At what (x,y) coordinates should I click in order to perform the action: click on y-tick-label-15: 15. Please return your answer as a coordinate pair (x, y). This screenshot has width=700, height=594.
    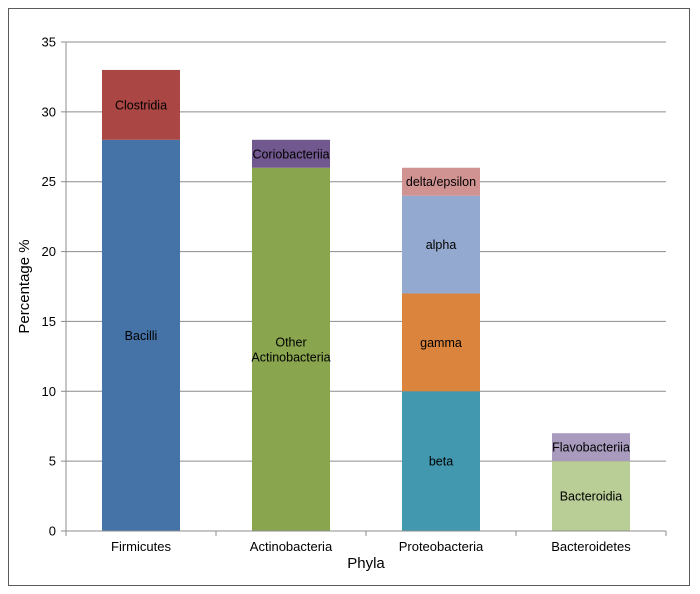
    Looking at the image, I should click on (49, 321).